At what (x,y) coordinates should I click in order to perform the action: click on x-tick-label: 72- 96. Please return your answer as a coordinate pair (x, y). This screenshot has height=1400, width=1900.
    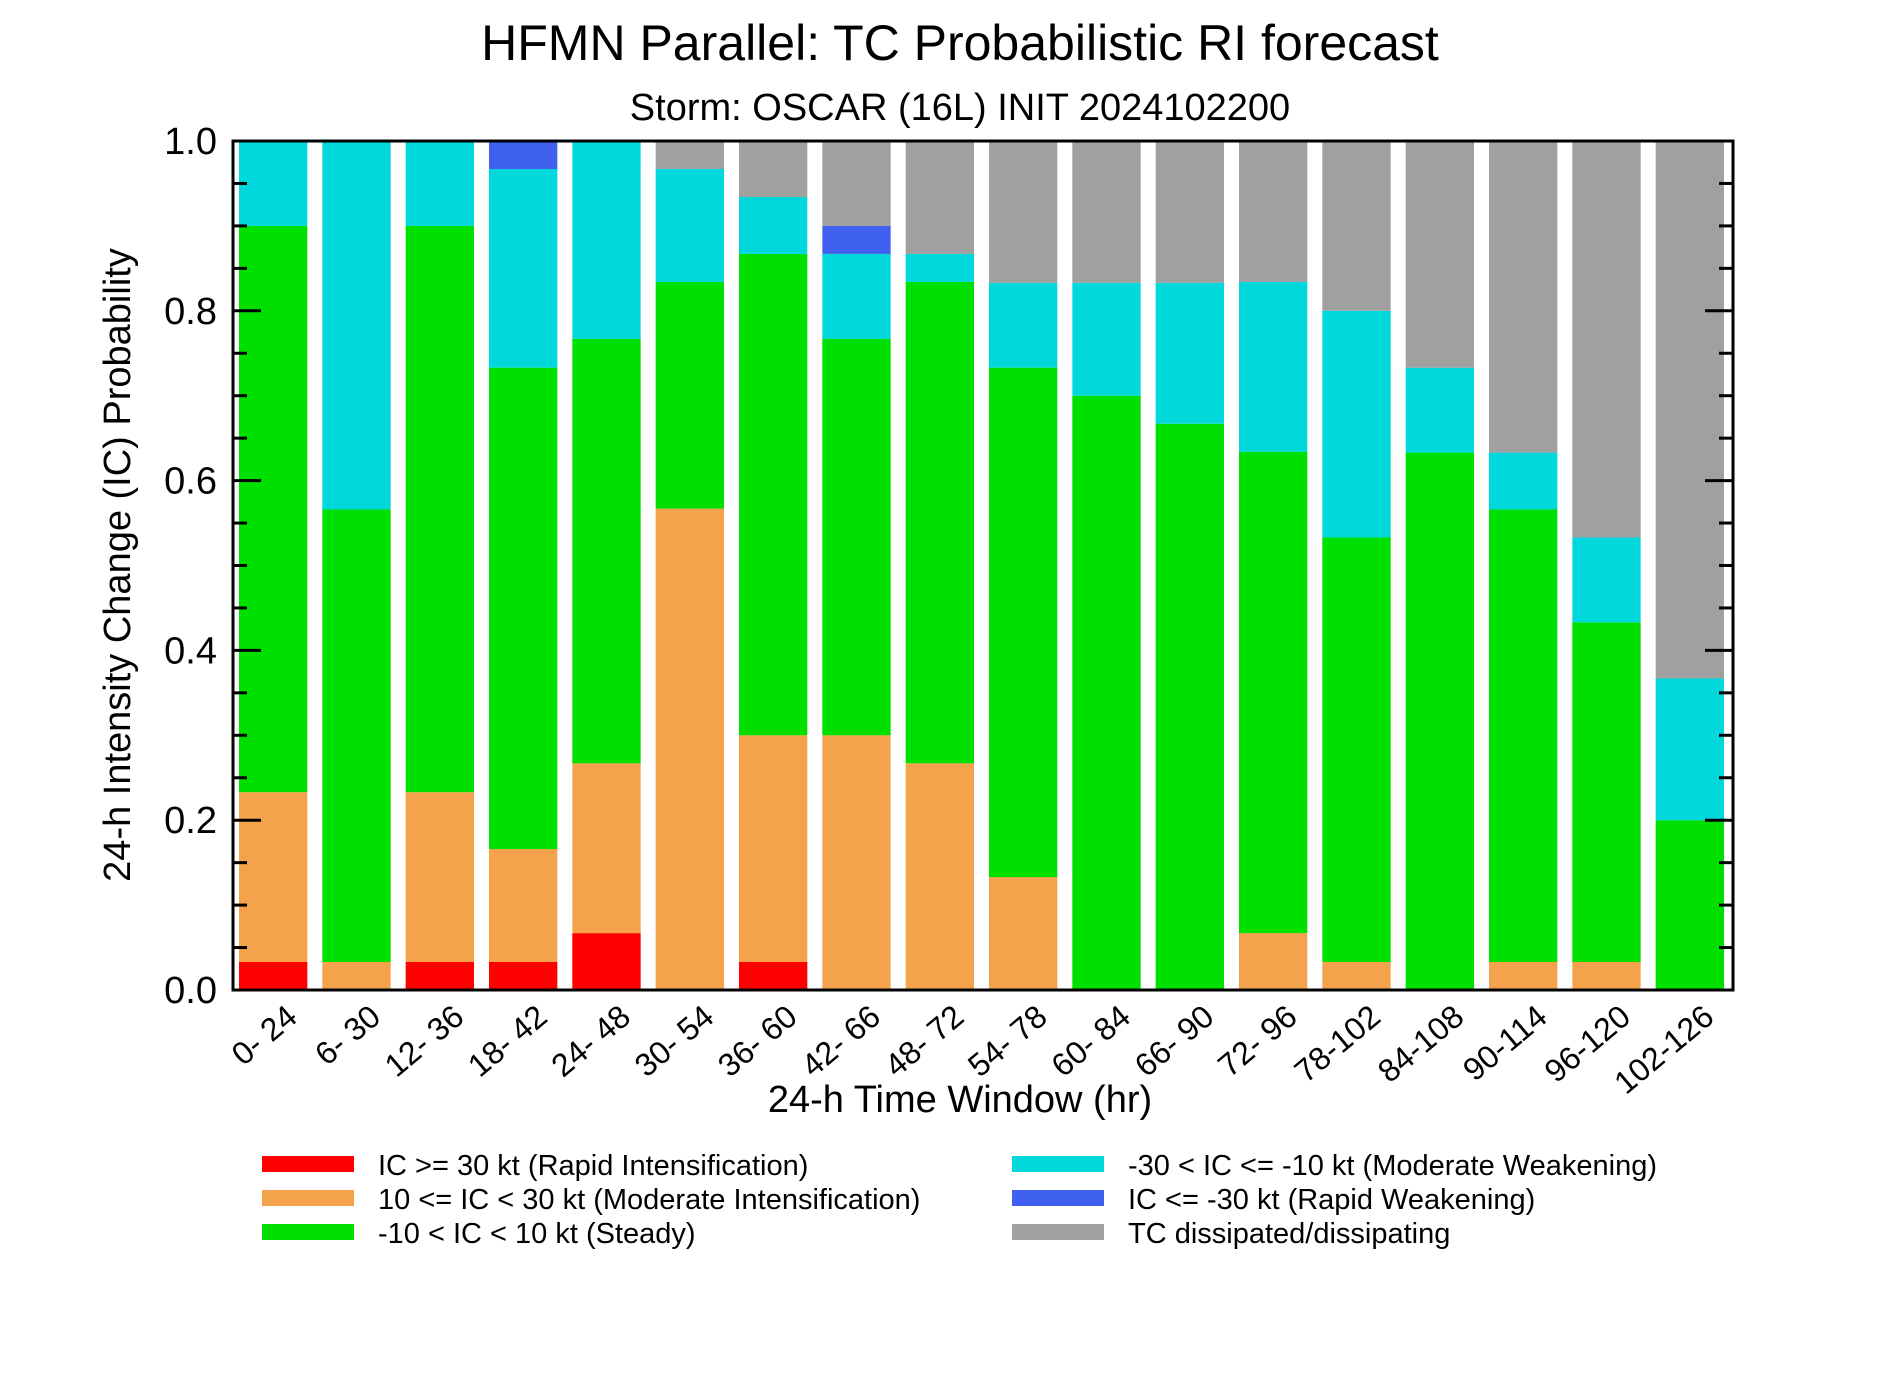
    Looking at the image, I should click on (1257, 1041).